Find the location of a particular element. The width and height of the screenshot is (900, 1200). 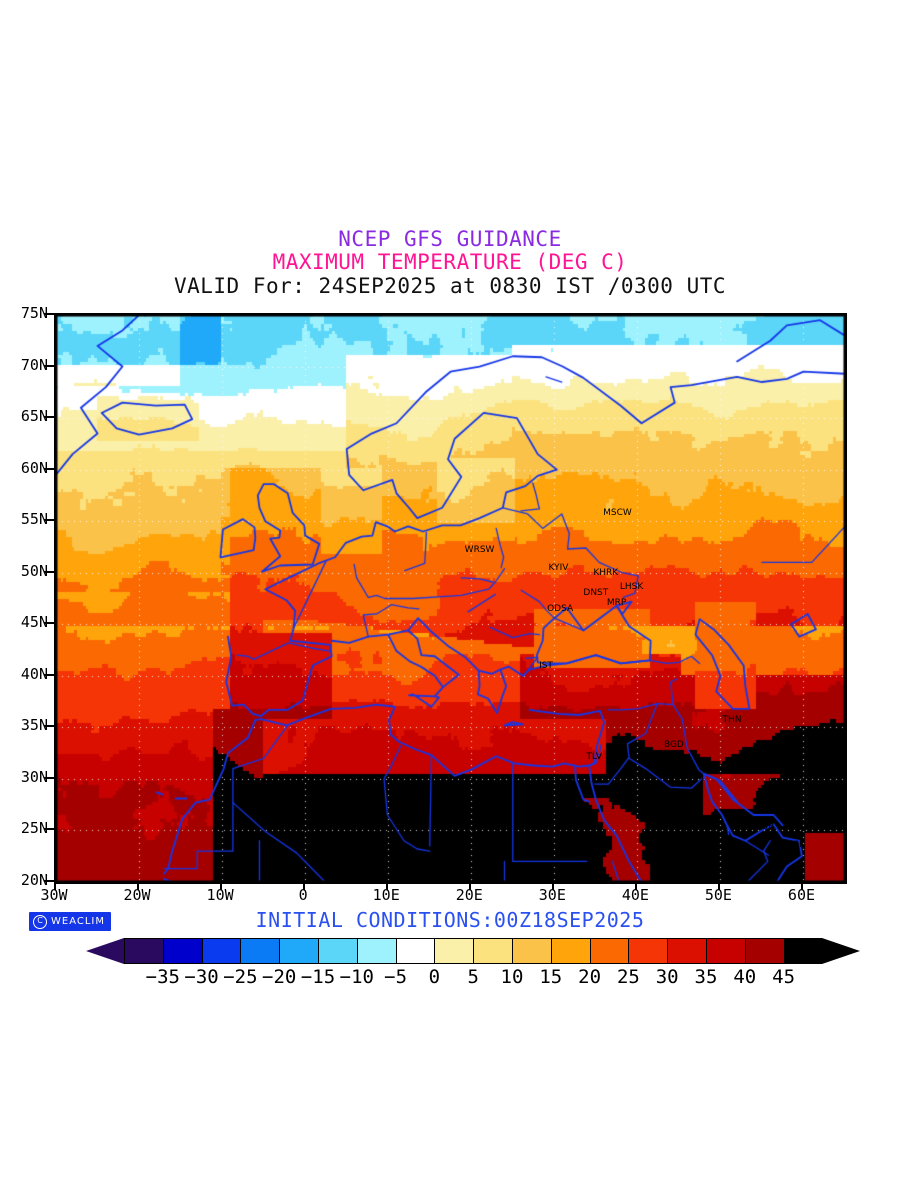

colorbar-tick: −10 is located at coordinates (356, 977).